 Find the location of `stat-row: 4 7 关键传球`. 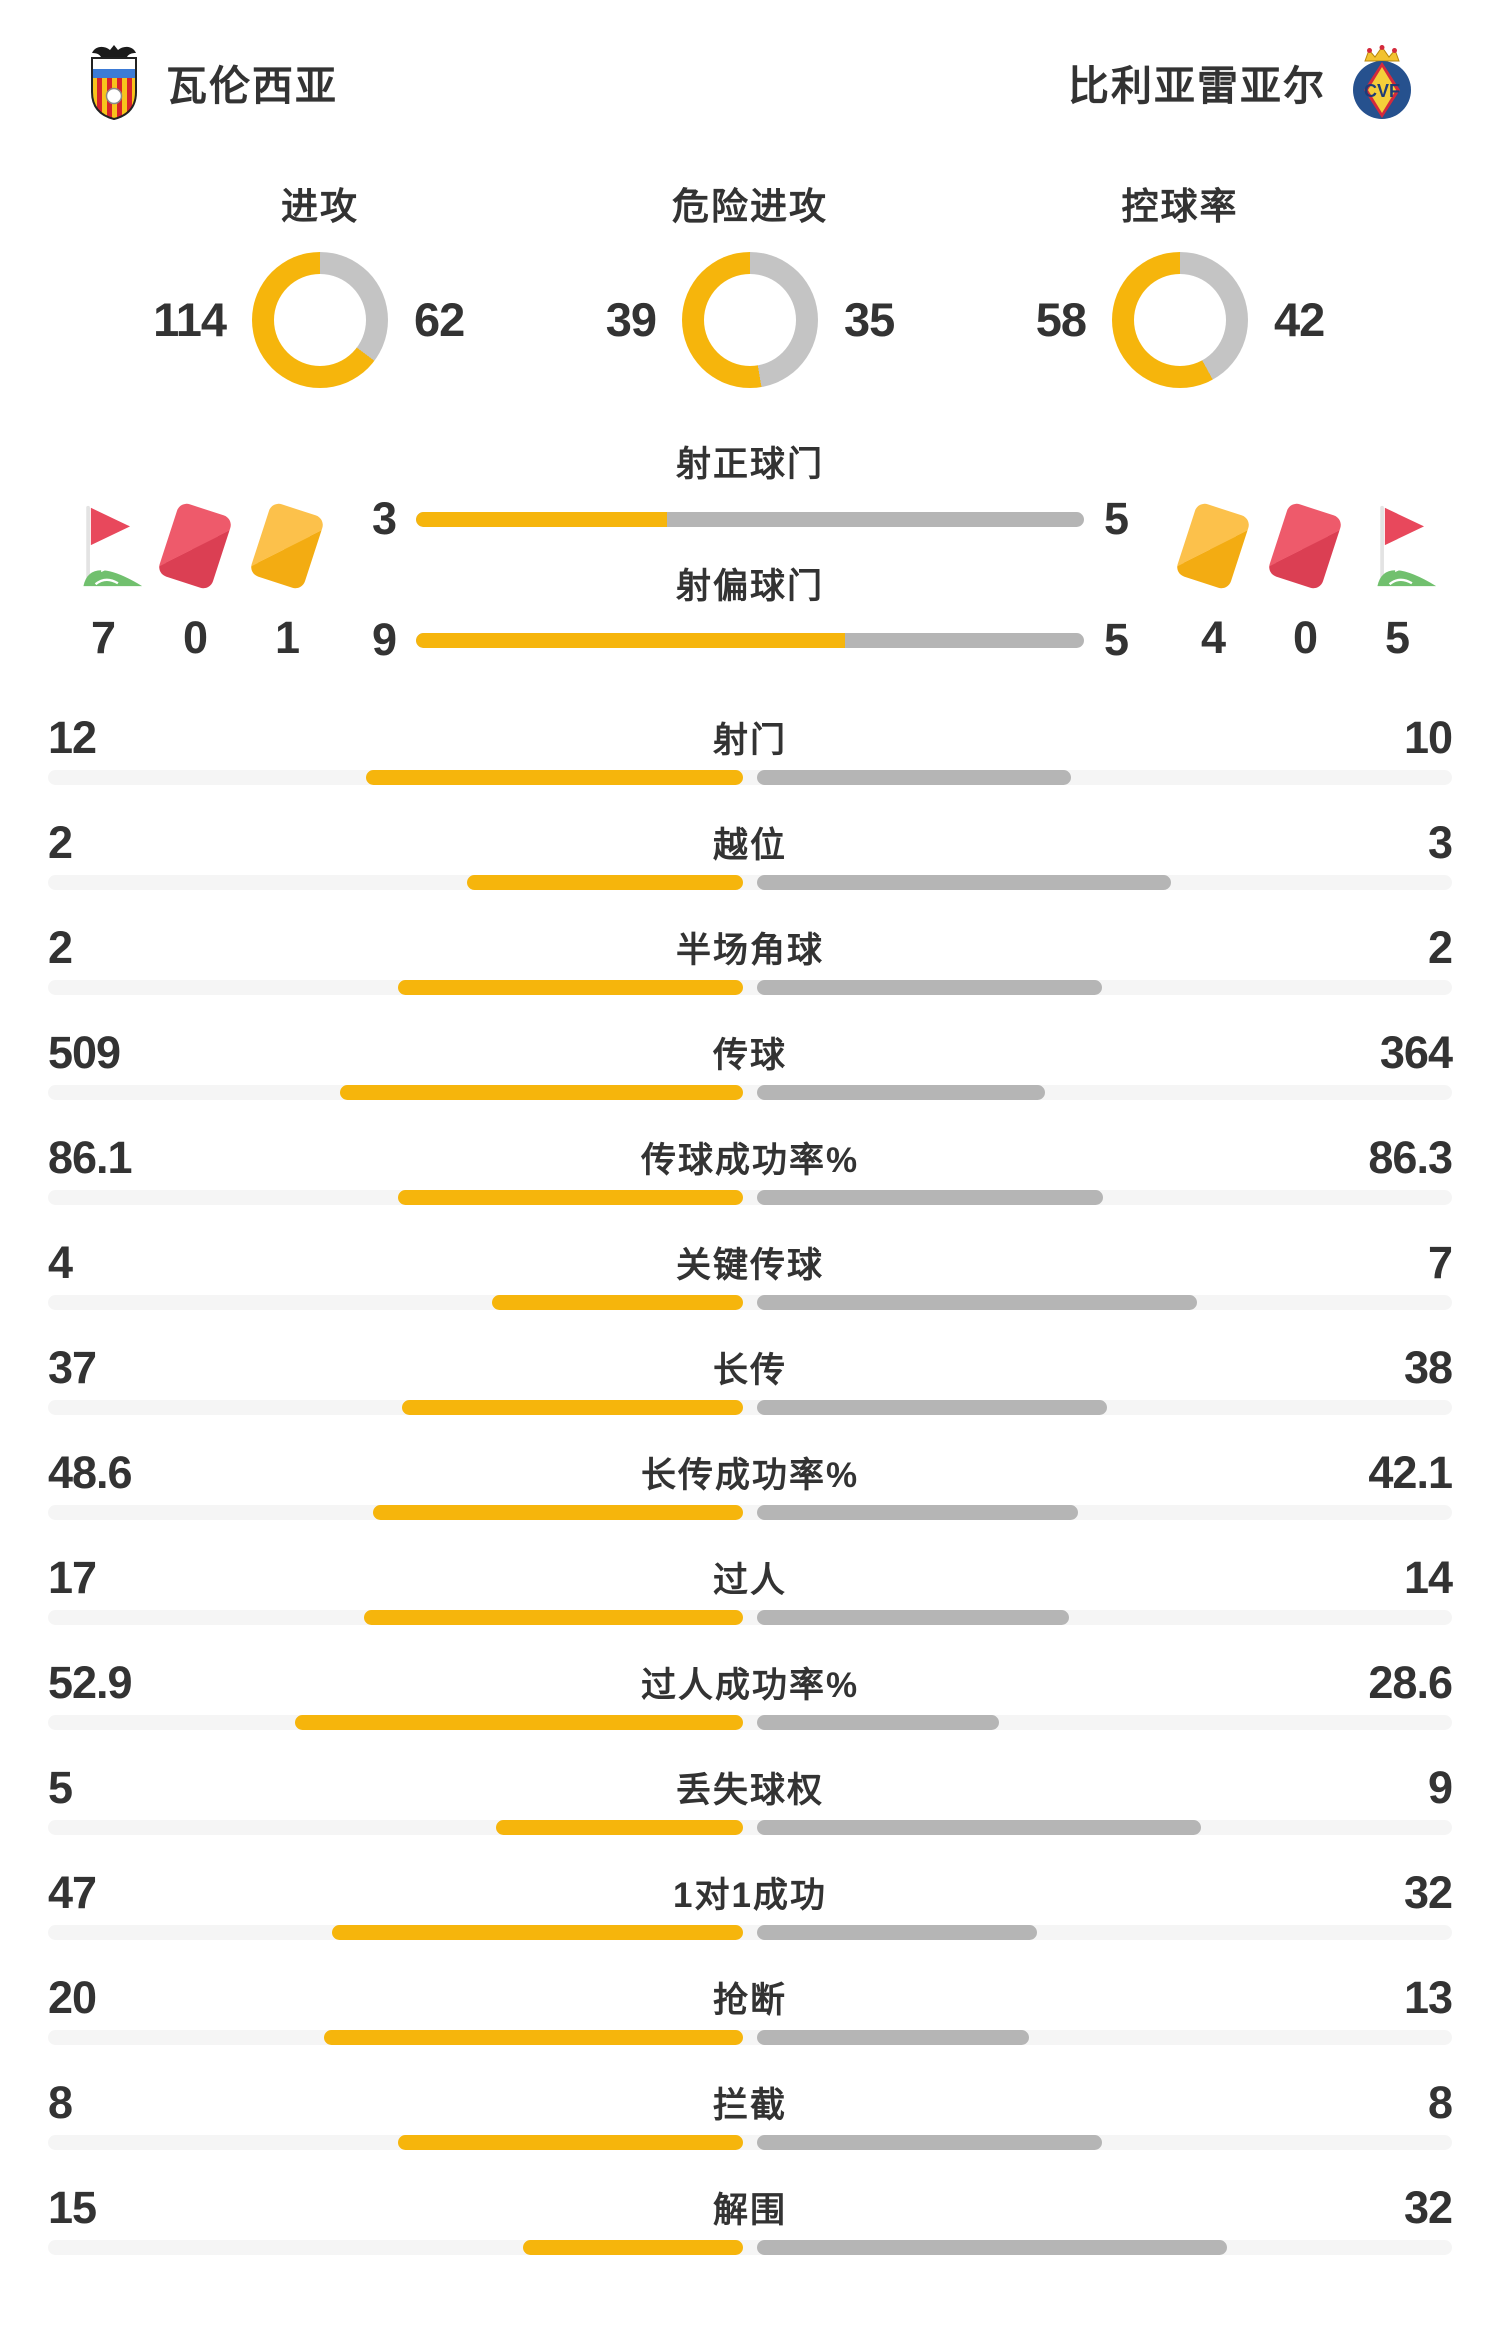

stat-row: 4 7 关键传球 is located at coordinates (750, 1267).